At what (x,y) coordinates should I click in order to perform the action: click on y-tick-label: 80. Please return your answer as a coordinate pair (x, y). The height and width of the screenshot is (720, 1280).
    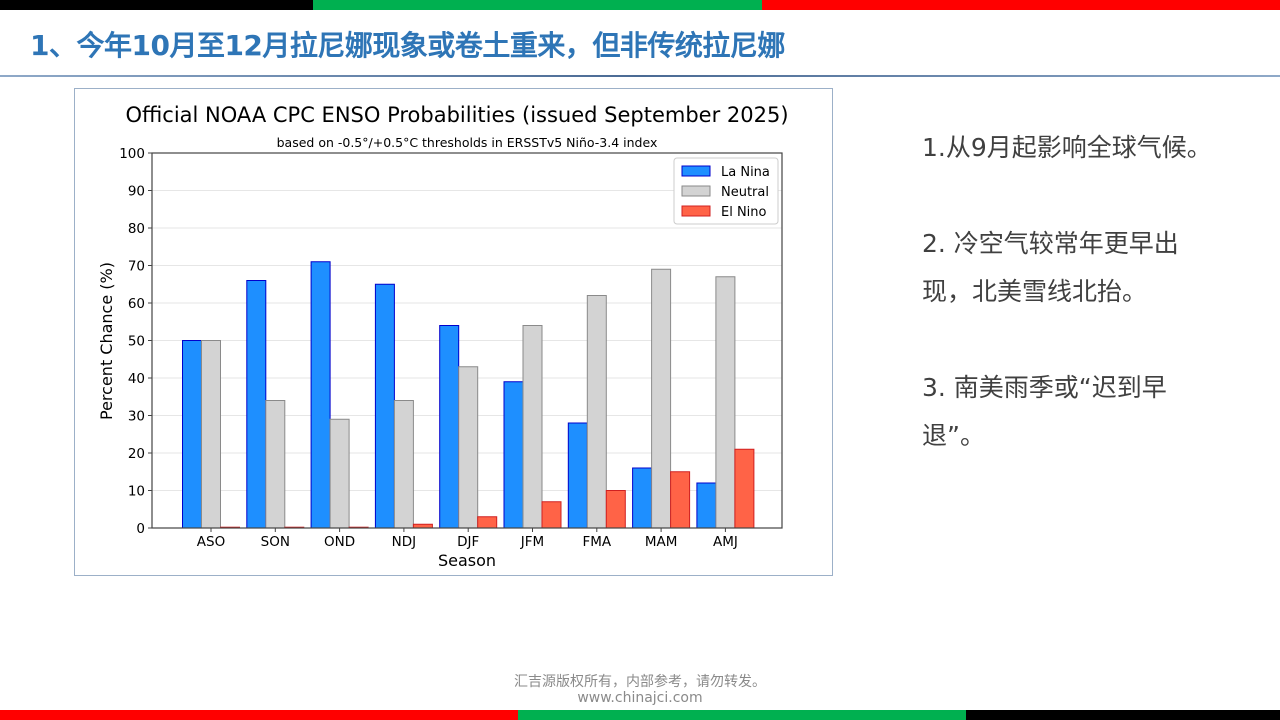
    Looking at the image, I should click on (136, 229).